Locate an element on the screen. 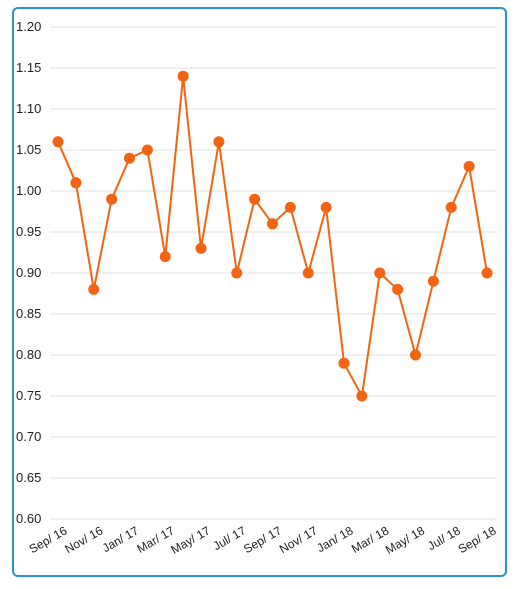 The height and width of the screenshot is (589, 529). x-tick-label: Jan/ 18 is located at coordinates (334, 539).